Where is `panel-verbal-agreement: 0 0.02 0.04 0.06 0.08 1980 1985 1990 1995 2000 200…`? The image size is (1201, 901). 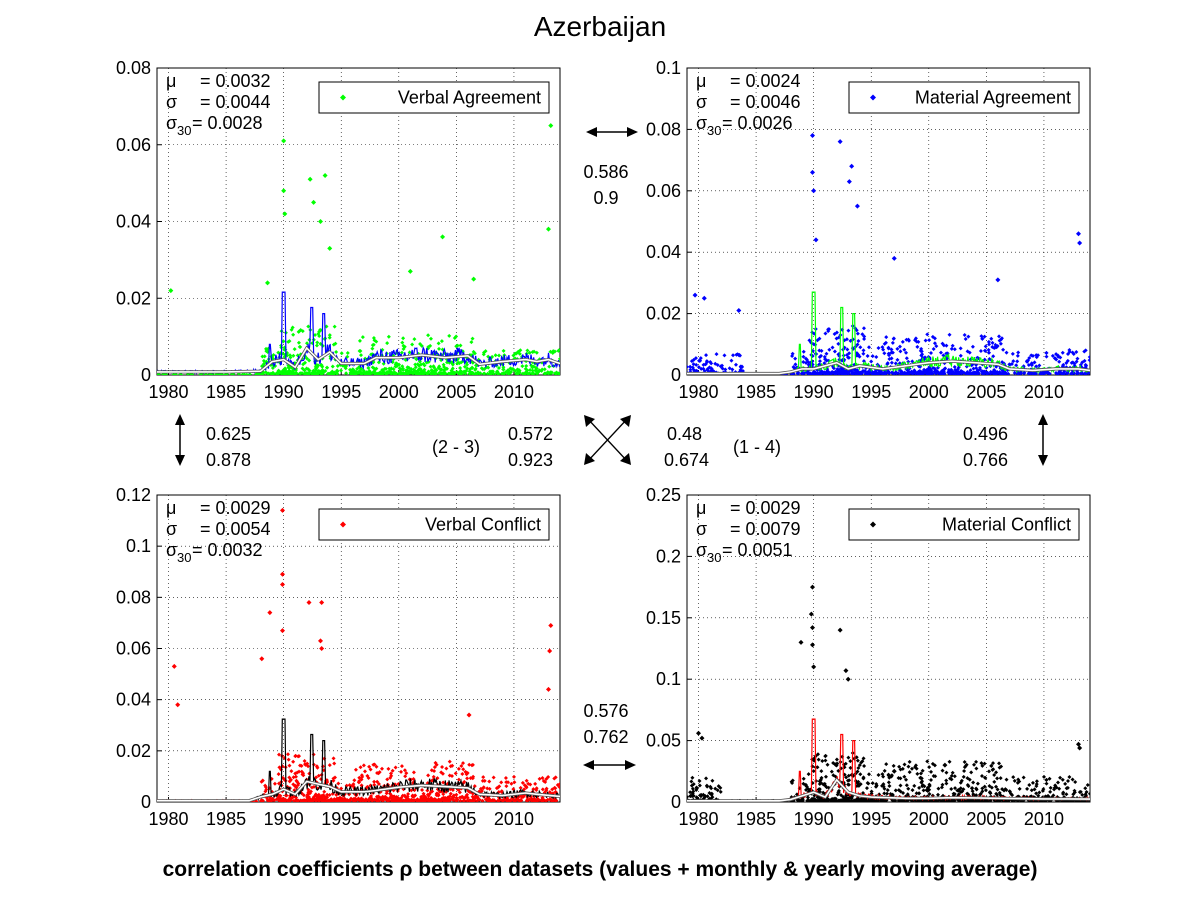
panel-verbal-agreement: 0 0.02 0.04 0.06 0.08 1980 1985 1990 1995 2000 200… is located at coordinates (338, 230).